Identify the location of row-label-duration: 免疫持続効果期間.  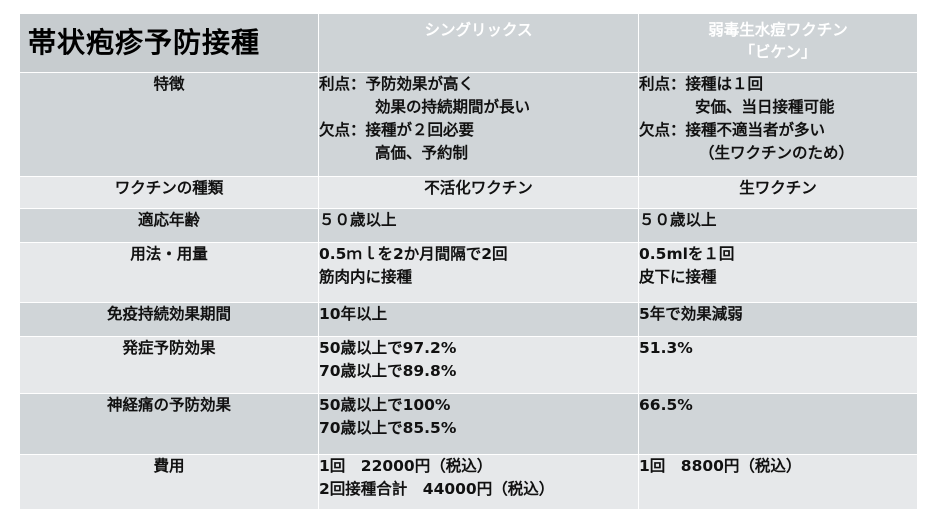
(169, 319).